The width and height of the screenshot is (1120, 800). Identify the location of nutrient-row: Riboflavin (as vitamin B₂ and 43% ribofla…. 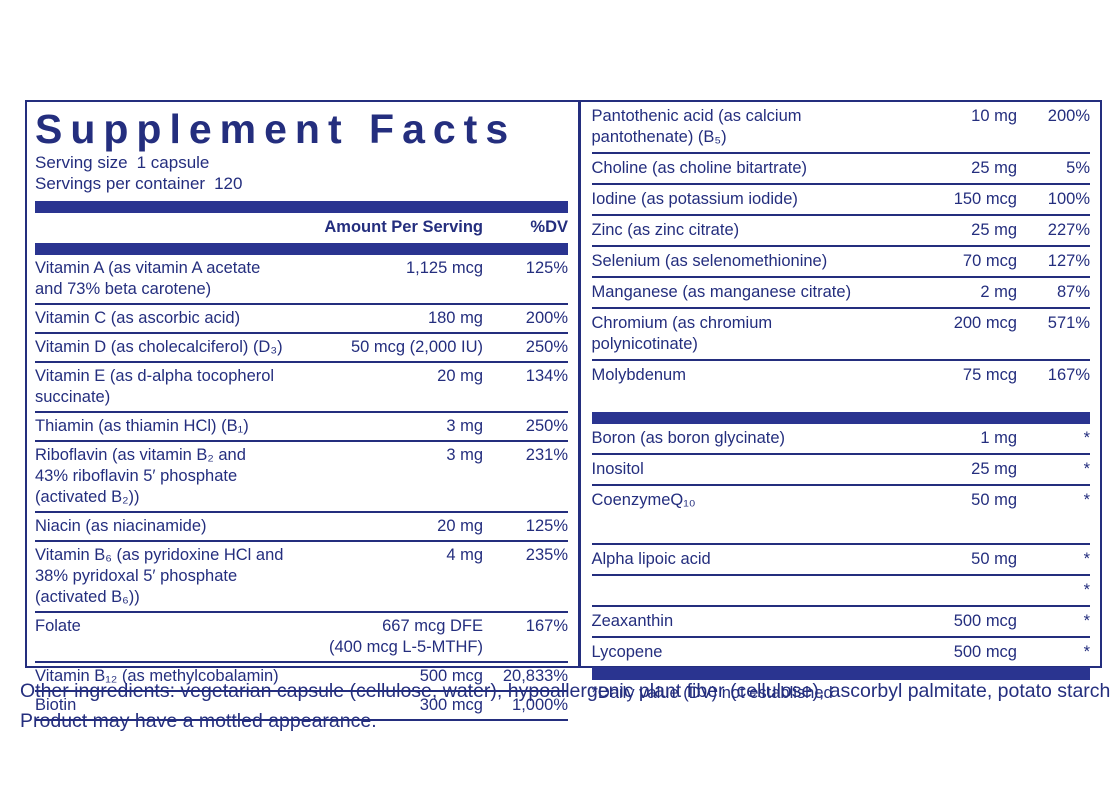
(301, 475).